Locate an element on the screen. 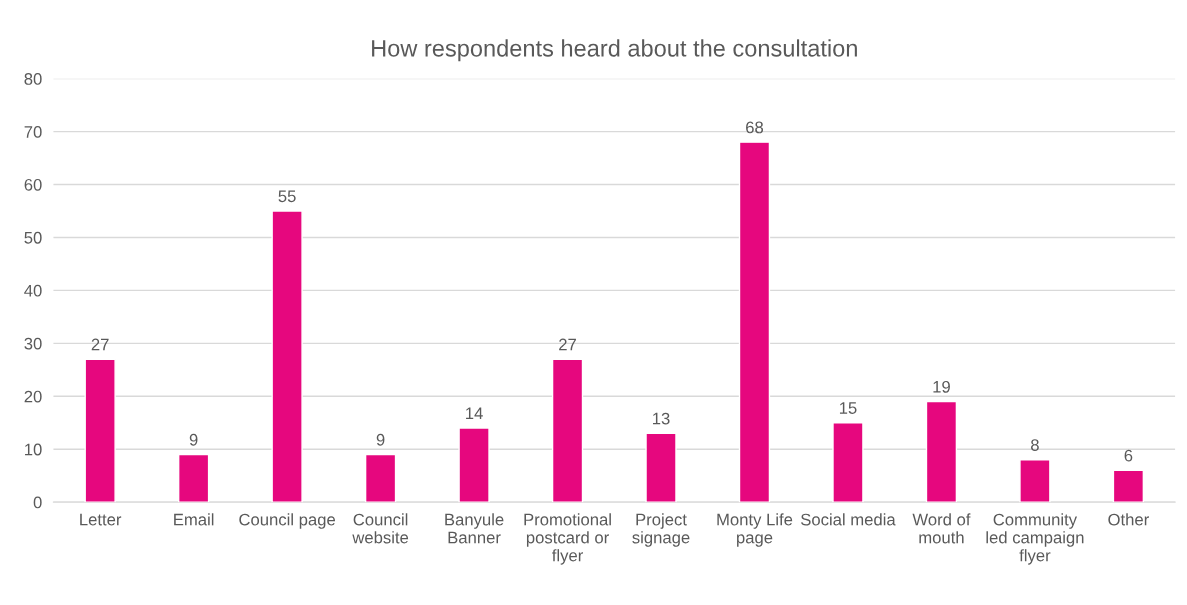 This screenshot has height=605, width=1187. y-tick-label: 60 is located at coordinates (33, 184).